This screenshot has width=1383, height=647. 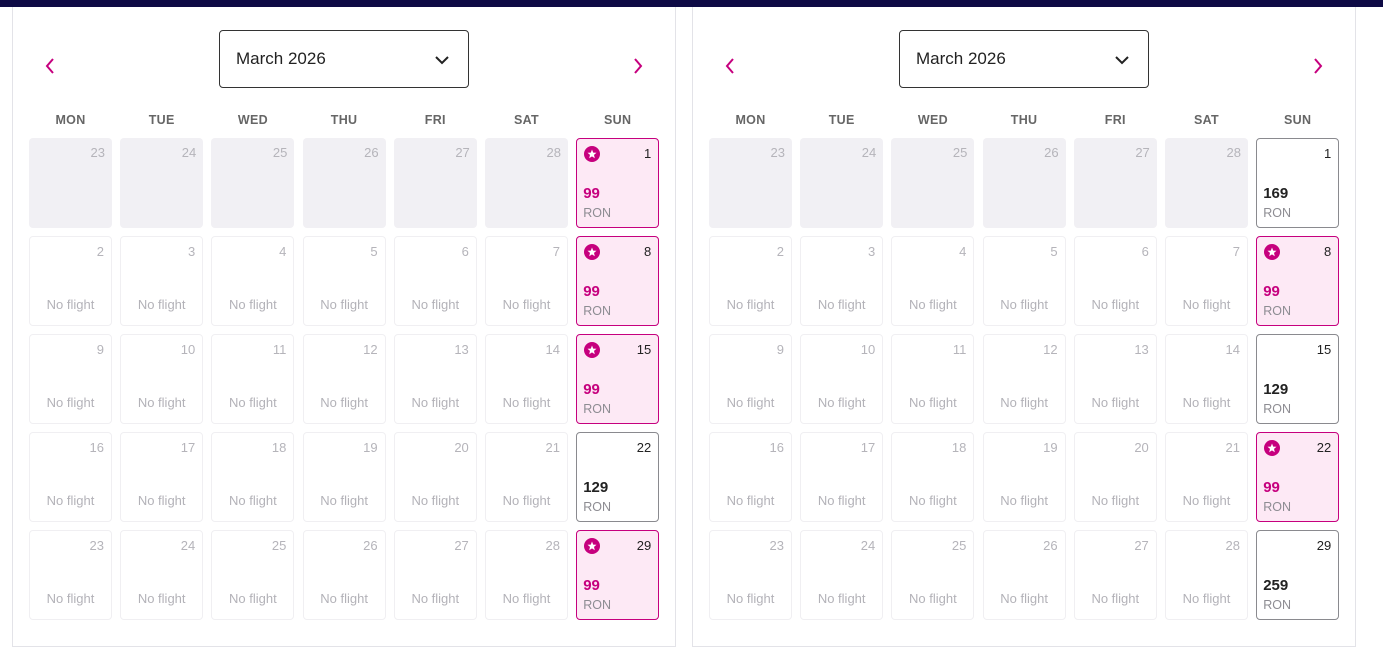 I want to click on calendar-day-unavailable: 16 No flight, so click(x=70, y=477).